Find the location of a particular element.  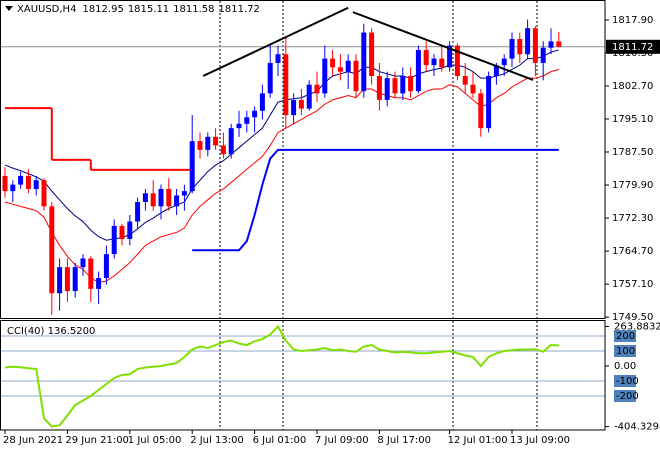

current-price-label: 1811.72 is located at coordinates (632, 47).